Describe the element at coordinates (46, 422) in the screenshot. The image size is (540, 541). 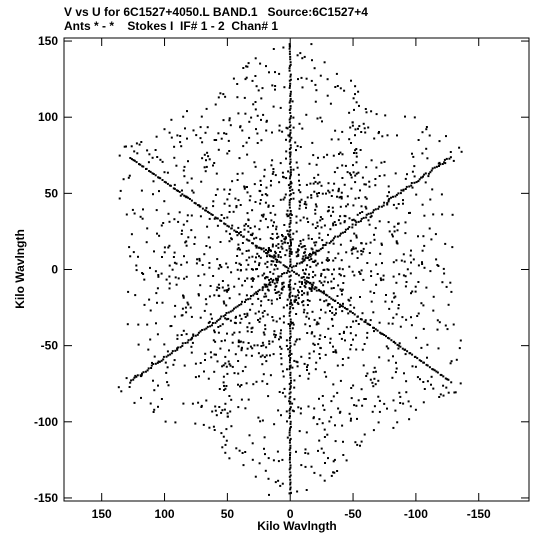
I see `y-tick-label: -100` at that location.